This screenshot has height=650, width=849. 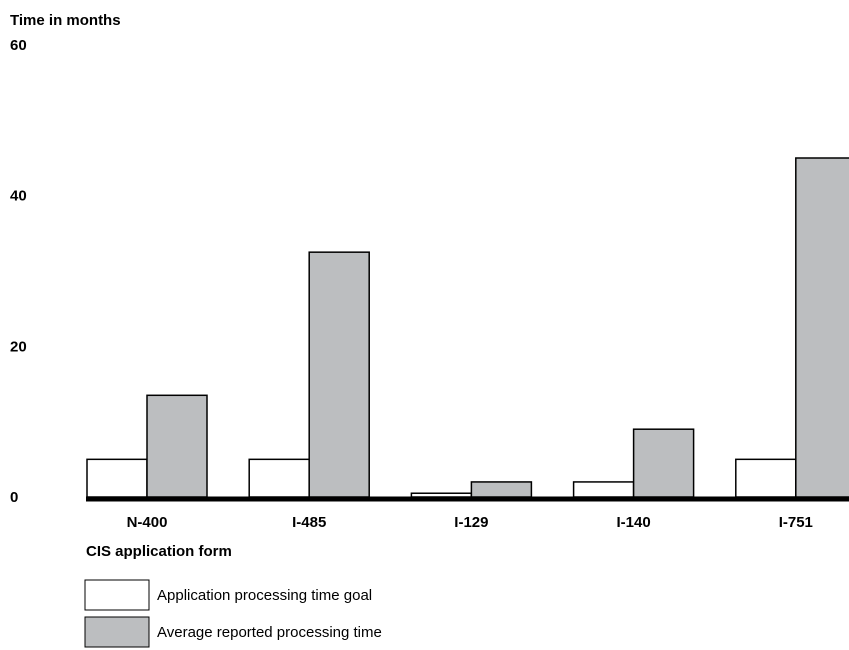 I want to click on category-label: N-400, so click(x=147, y=522).